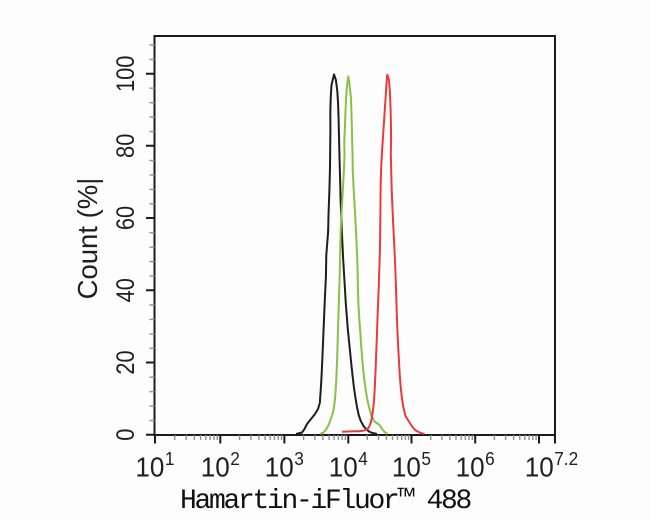 This screenshot has width=650, height=525. I want to click on svg-text: 5, so click(426, 458).